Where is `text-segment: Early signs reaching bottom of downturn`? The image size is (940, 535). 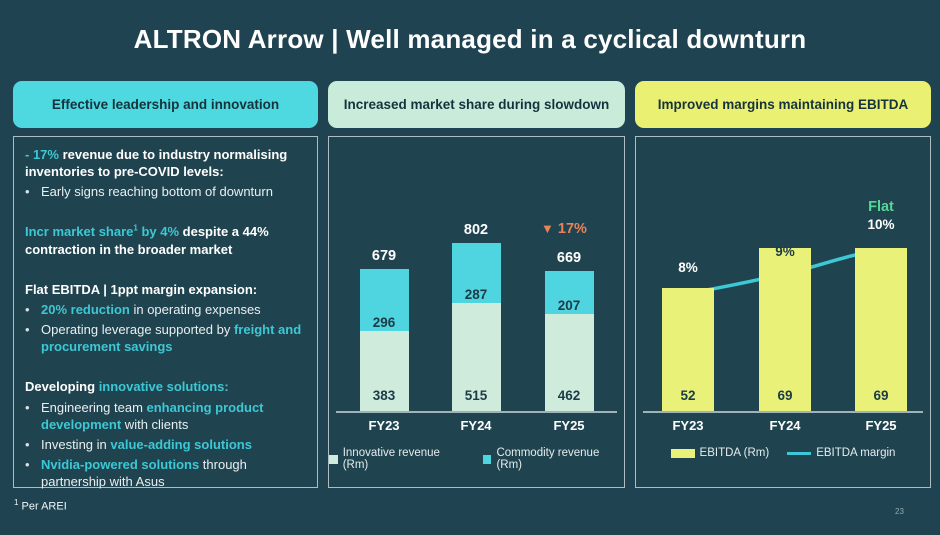 text-segment: Early signs reaching bottom of downturn is located at coordinates (157, 192).